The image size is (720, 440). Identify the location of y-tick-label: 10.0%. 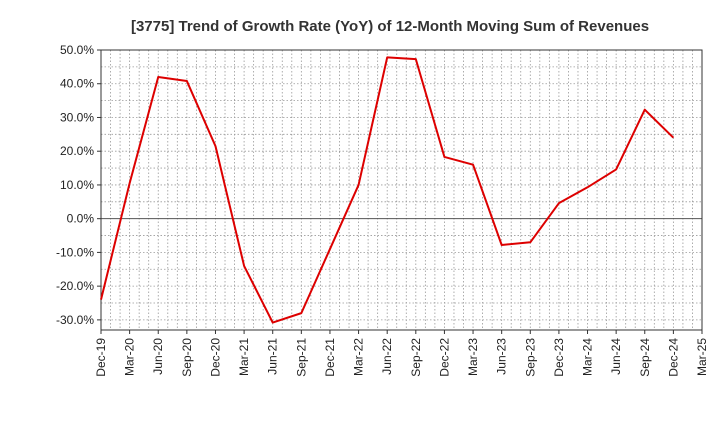
(77, 185).